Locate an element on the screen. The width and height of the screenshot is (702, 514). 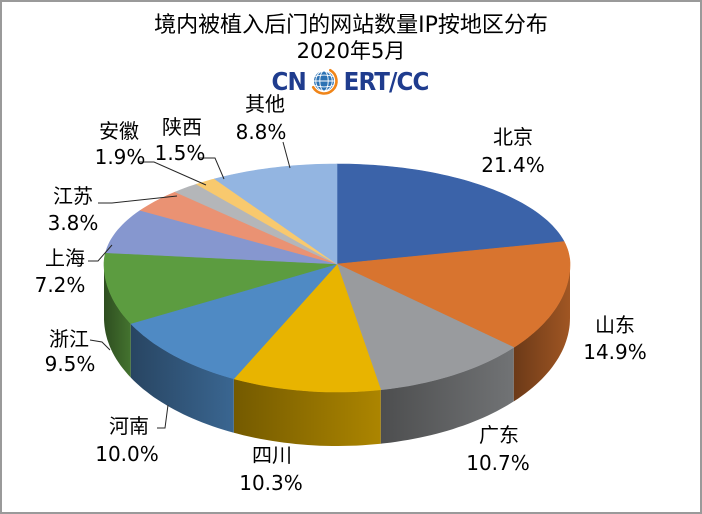
cncert-logo: CN ERT/CC is located at coordinates (351, 81).